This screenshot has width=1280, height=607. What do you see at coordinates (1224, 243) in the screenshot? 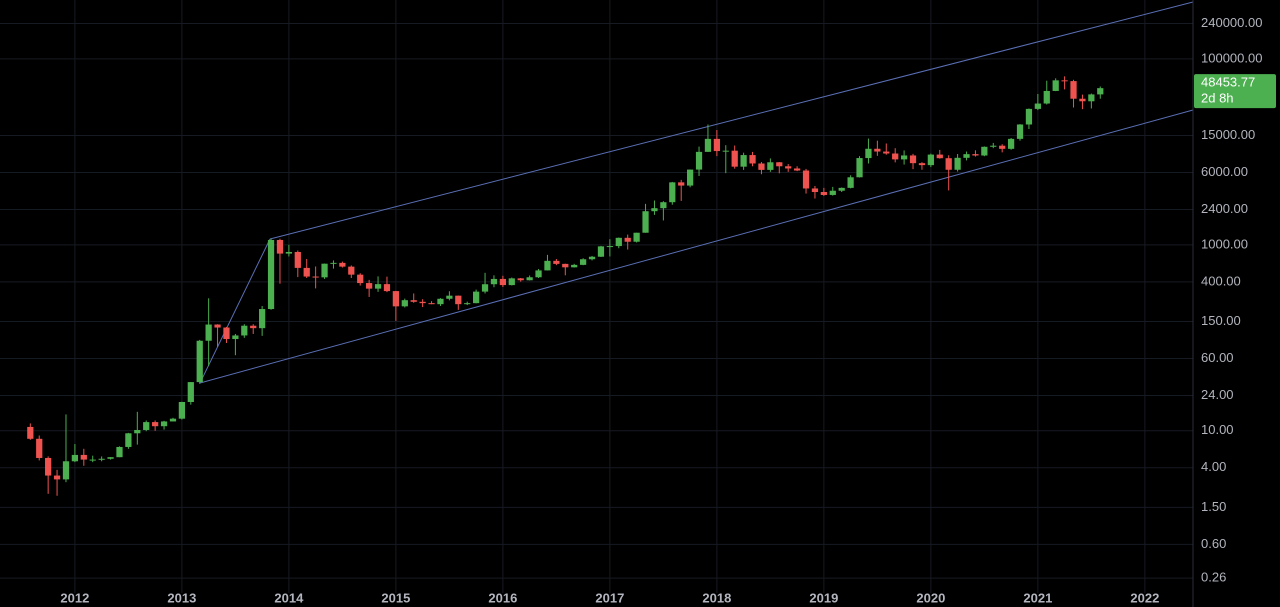
I see `y-tick-label: 1000.00` at bounding box center [1224, 243].